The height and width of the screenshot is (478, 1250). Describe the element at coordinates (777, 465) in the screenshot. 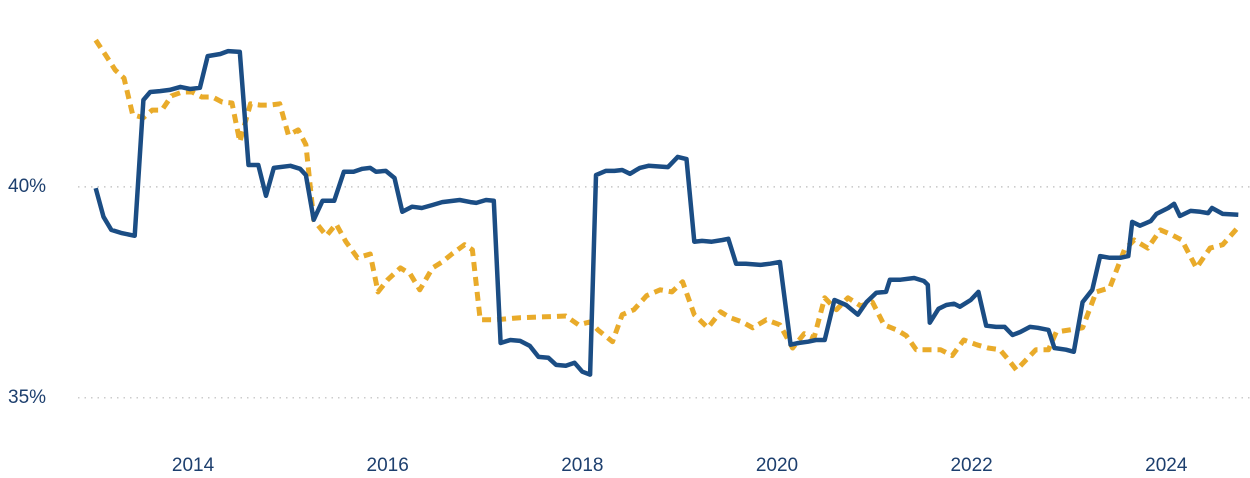

I see `x-tick-label: 2020` at that location.